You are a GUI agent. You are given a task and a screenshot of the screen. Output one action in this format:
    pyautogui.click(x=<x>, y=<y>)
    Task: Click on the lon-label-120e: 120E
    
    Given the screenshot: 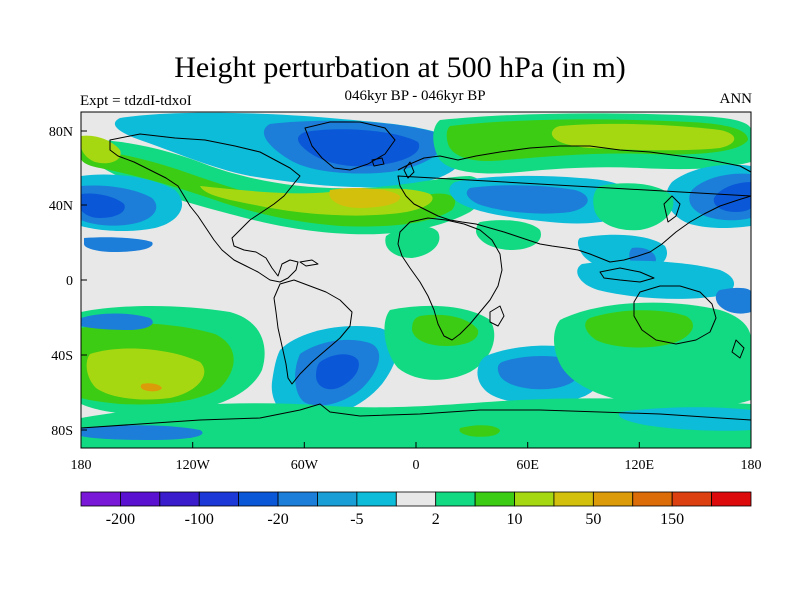 What is the action you would take?
    pyautogui.click(x=640, y=465)
    